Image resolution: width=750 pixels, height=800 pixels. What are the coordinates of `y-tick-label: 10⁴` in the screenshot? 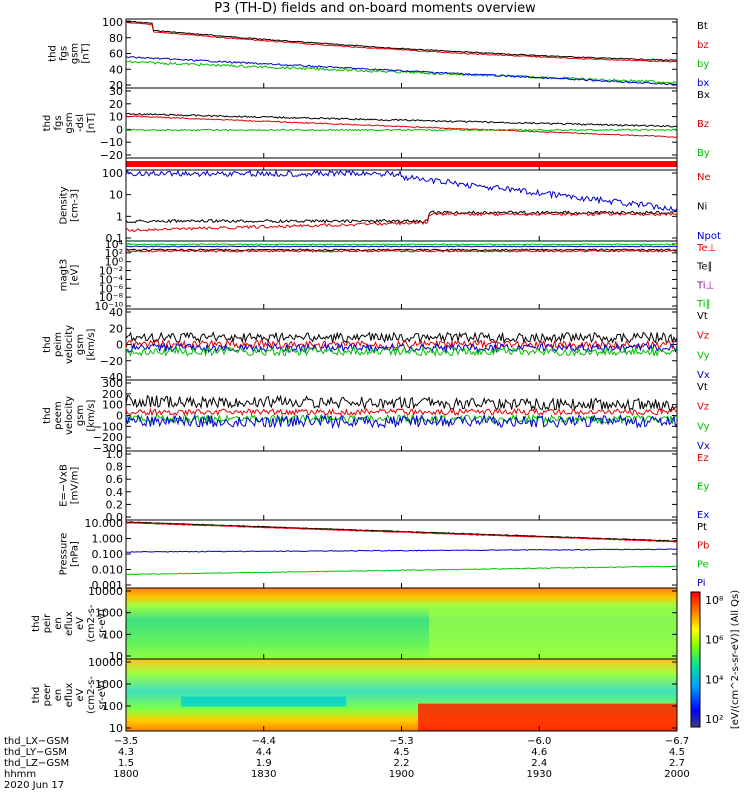 It's located at (114, 244).